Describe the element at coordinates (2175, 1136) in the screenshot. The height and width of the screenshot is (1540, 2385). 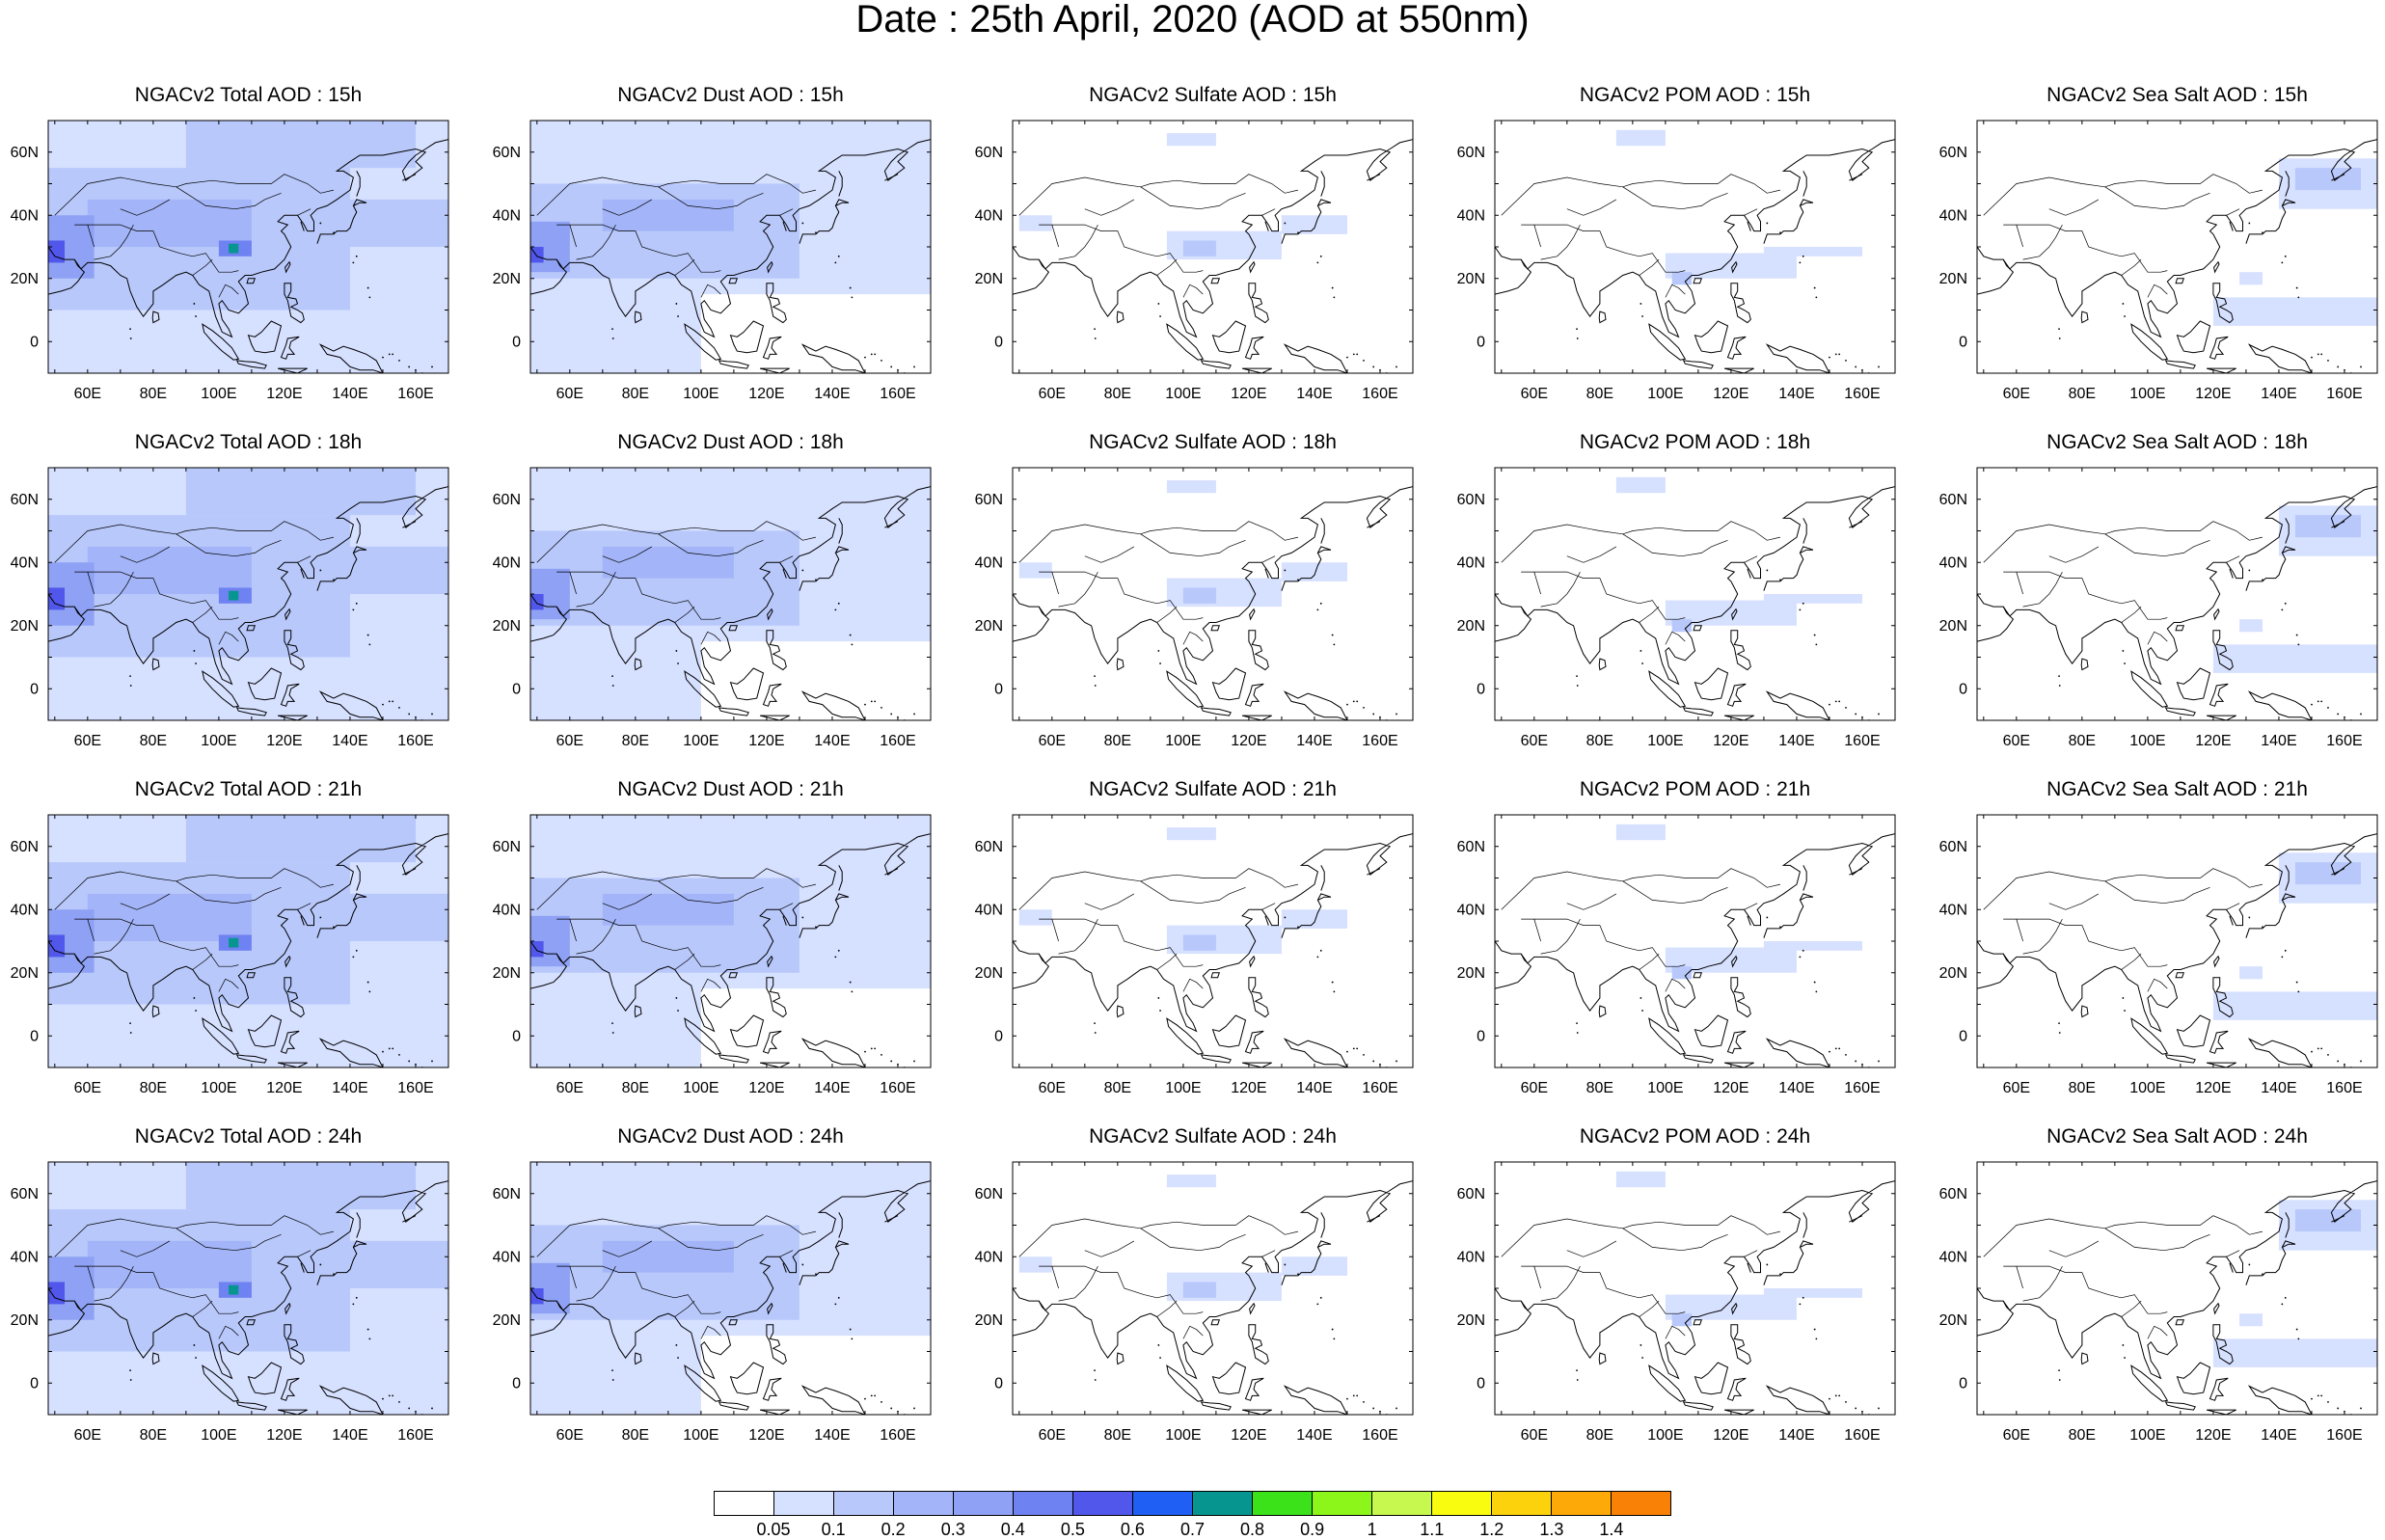
I see `panel-title: NGACv2 Sea Salt AOD : 24h` at that location.